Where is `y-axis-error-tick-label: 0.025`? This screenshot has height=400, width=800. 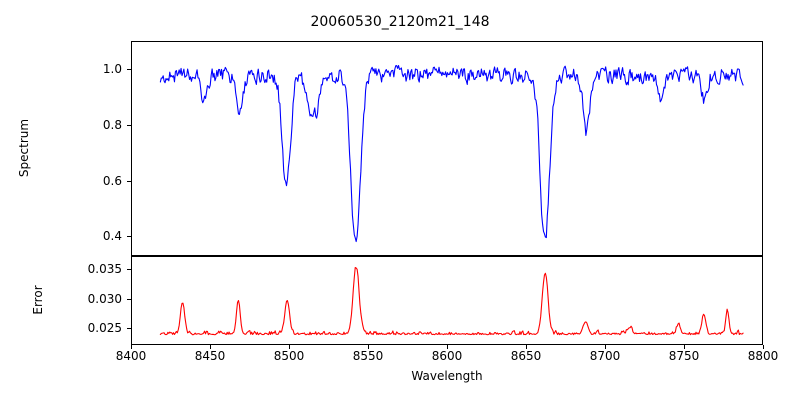 y-axis-error-tick-label: 0.025 is located at coordinates (104, 328).